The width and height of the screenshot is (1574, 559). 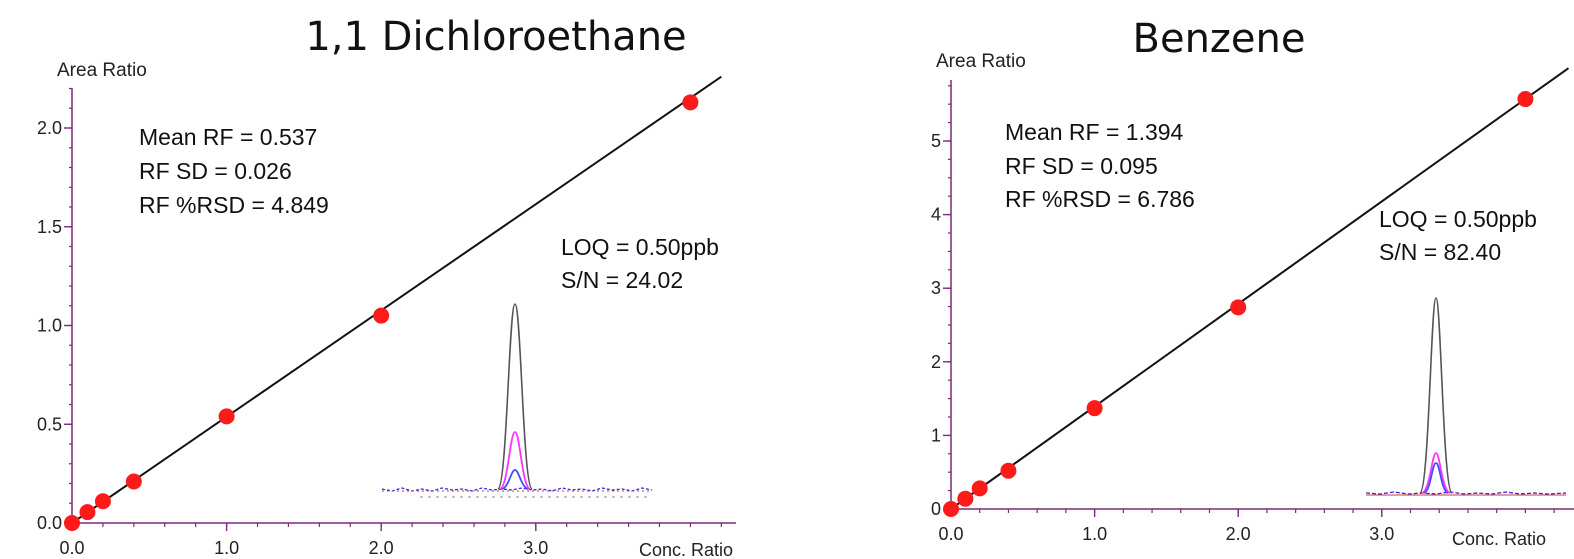 What do you see at coordinates (936, 288) in the screenshot?
I see `y-tick-label: 3` at bounding box center [936, 288].